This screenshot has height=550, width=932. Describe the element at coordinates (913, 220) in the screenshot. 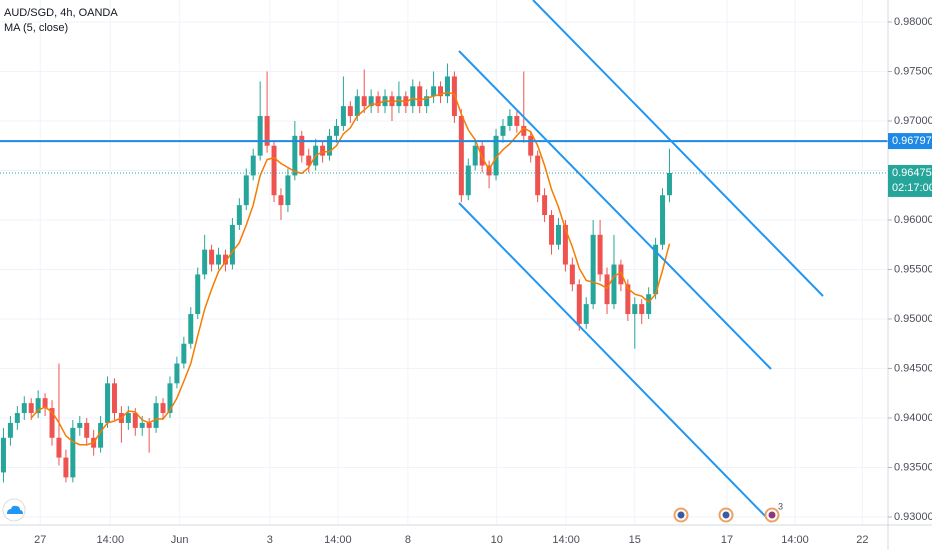

I see `y-tick-label: 0.96000` at that location.